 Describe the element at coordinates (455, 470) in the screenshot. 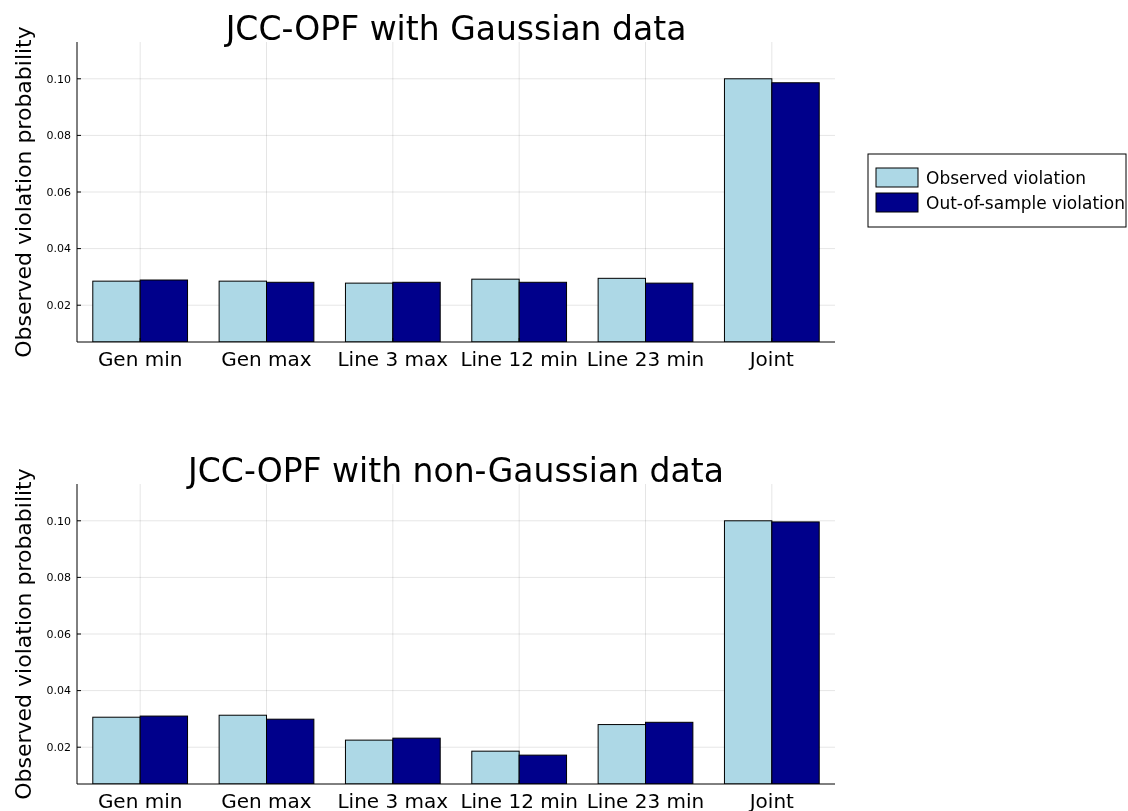

I see `chart-title: JCC-OPF with non-Gaussian data` at that location.